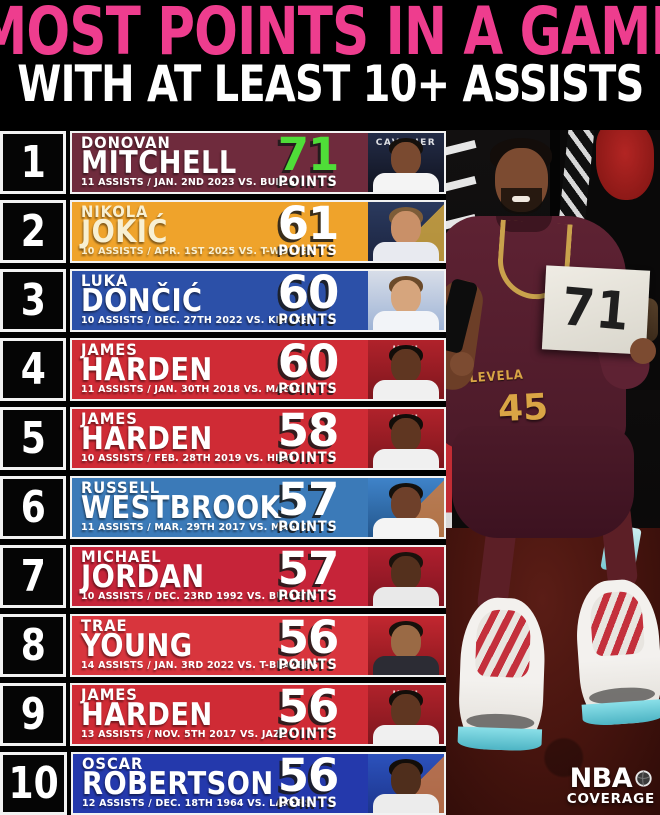 This screenshot has width=660, height=815. What do you see at coordinates (524, 224) in the screenshot?
I see `jersey-neckline` at bounding box center [524, 224].